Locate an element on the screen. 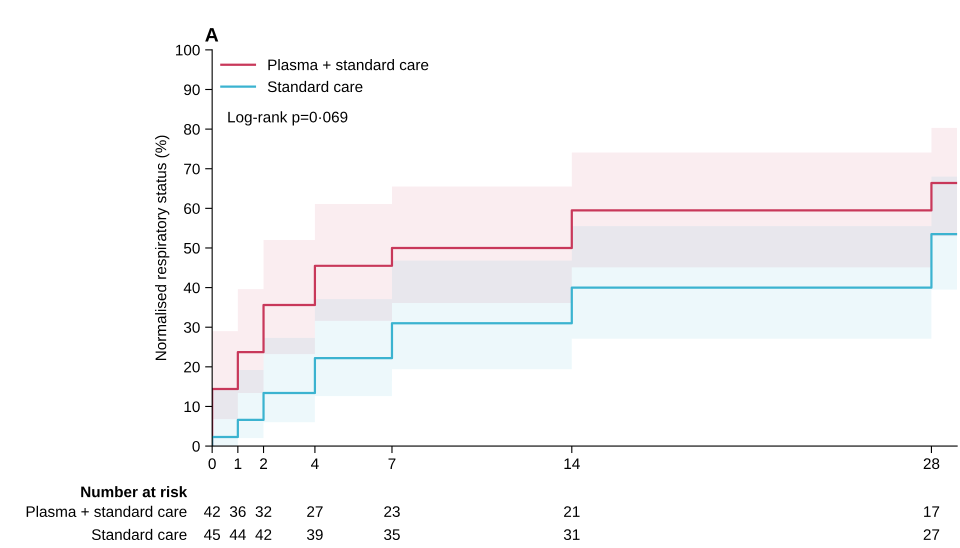 This screenshot has height=548, width=960. x-tick-label: 4 is located at coordinates (315, 463).